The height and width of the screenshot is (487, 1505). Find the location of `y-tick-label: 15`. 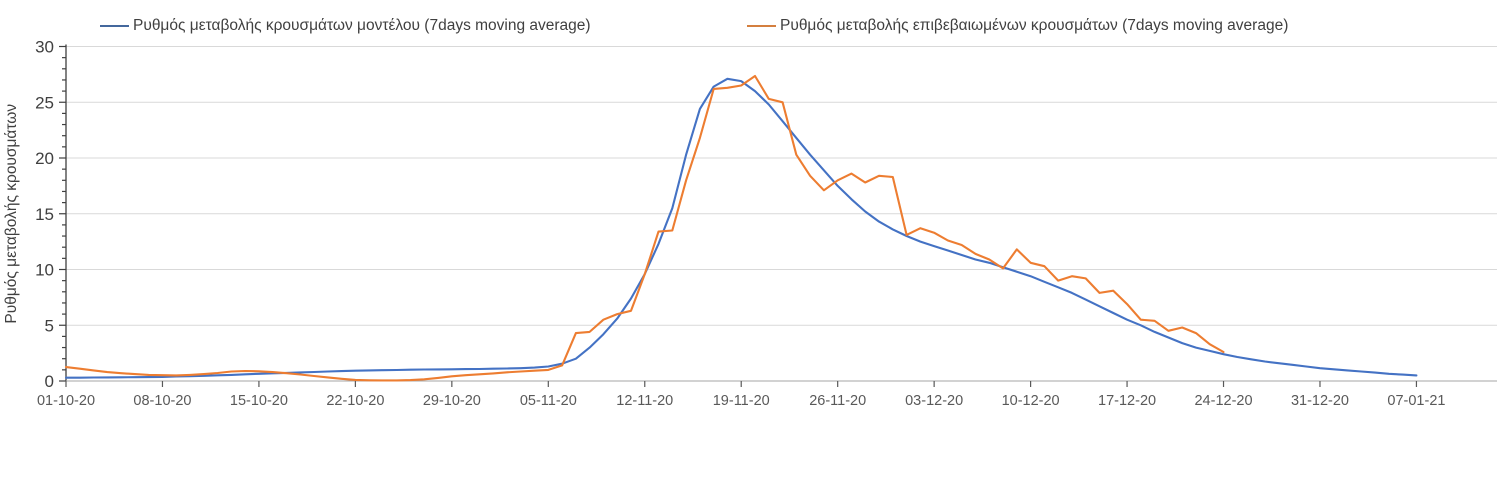

y-tick-label: 15 is located at coordinates (44, 214).